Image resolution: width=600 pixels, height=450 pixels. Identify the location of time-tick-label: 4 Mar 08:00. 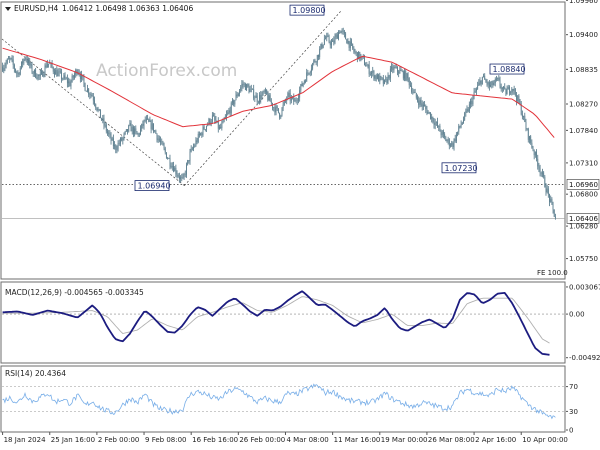
(307, 440).